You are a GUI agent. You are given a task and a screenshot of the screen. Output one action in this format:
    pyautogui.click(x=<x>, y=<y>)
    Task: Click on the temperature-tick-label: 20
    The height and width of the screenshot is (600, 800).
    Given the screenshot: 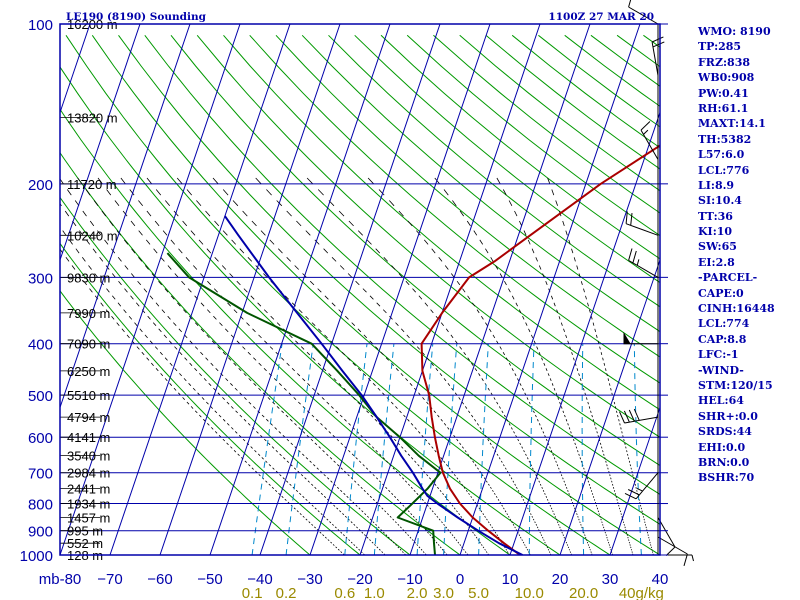 What is the action you would take?
    pyautogui.click(x=560, y=579)
    